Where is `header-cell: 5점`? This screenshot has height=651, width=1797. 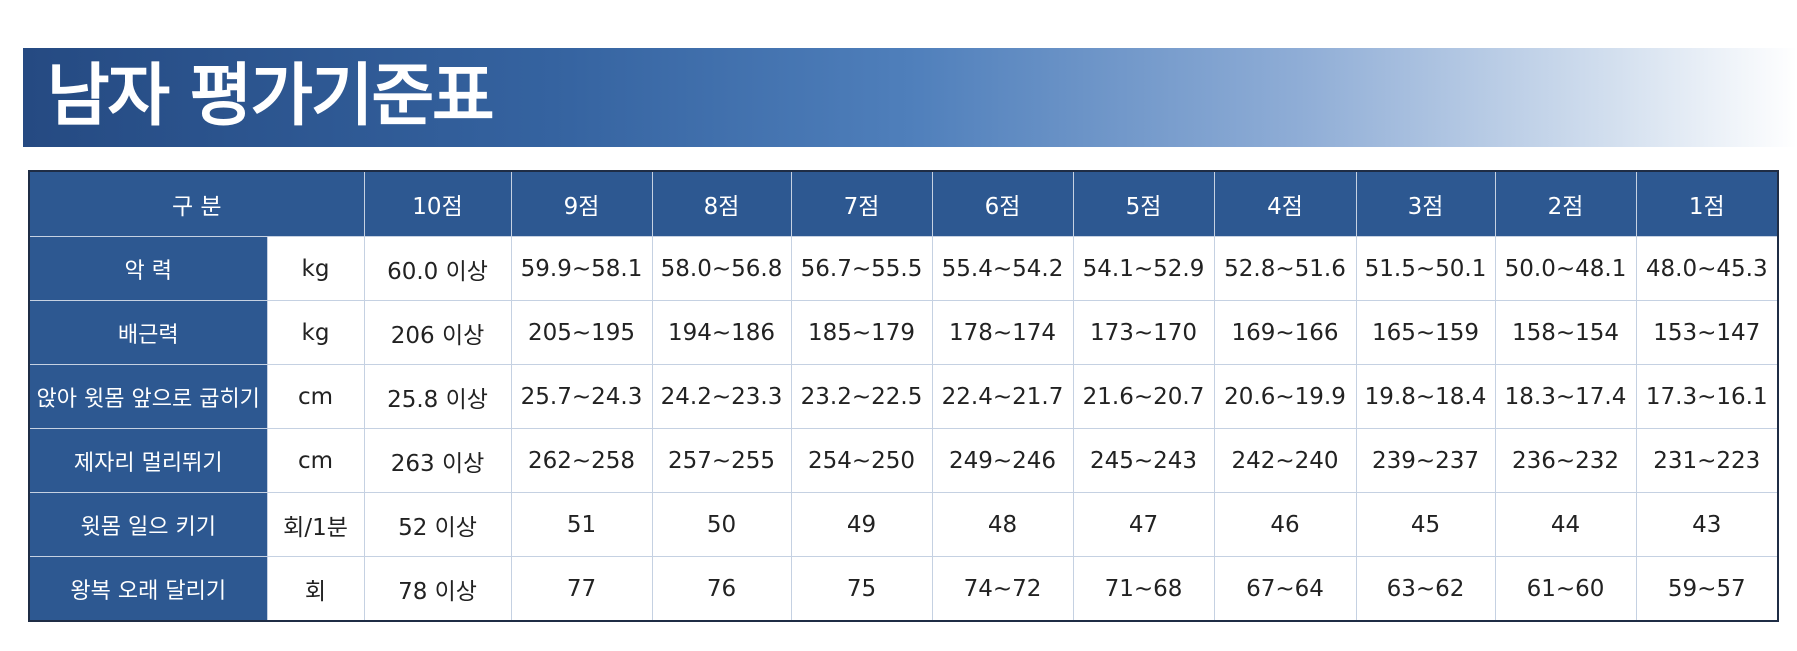 header-cell: 5점 is located at coordinates (1143, 203).